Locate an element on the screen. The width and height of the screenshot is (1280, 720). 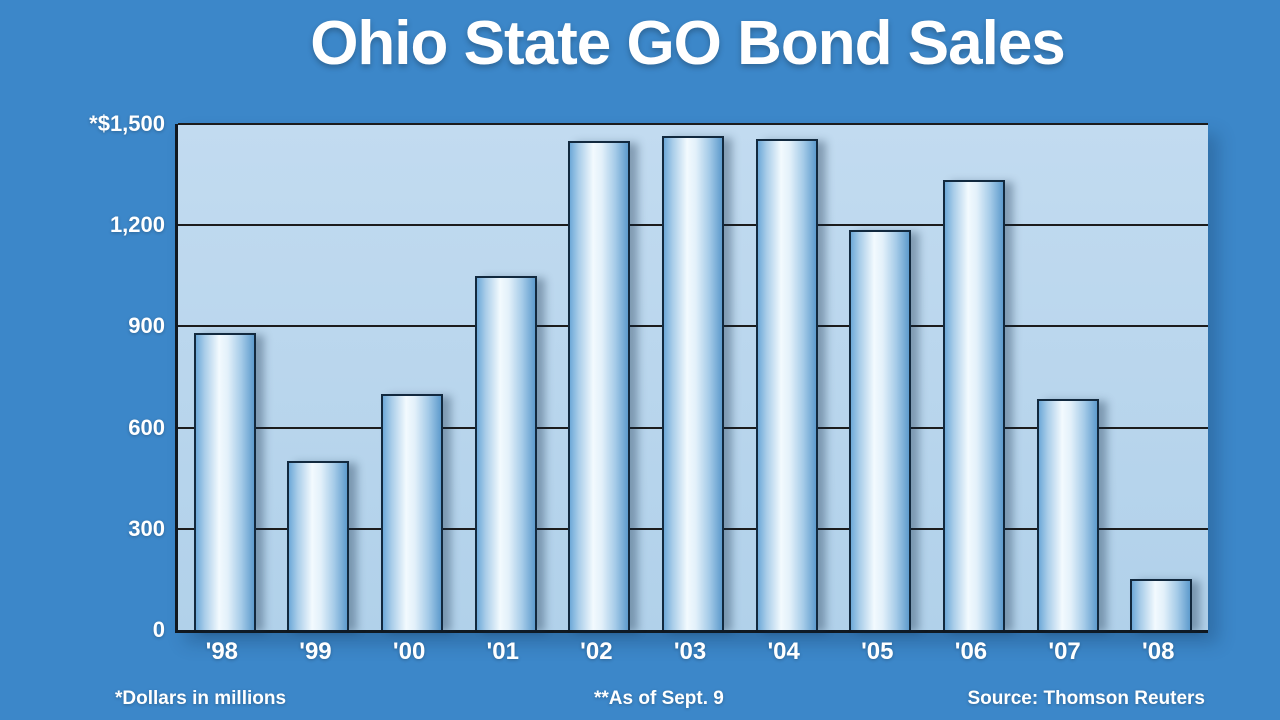
x-tick-label-06: '06 is located at coordinates (971, 651).